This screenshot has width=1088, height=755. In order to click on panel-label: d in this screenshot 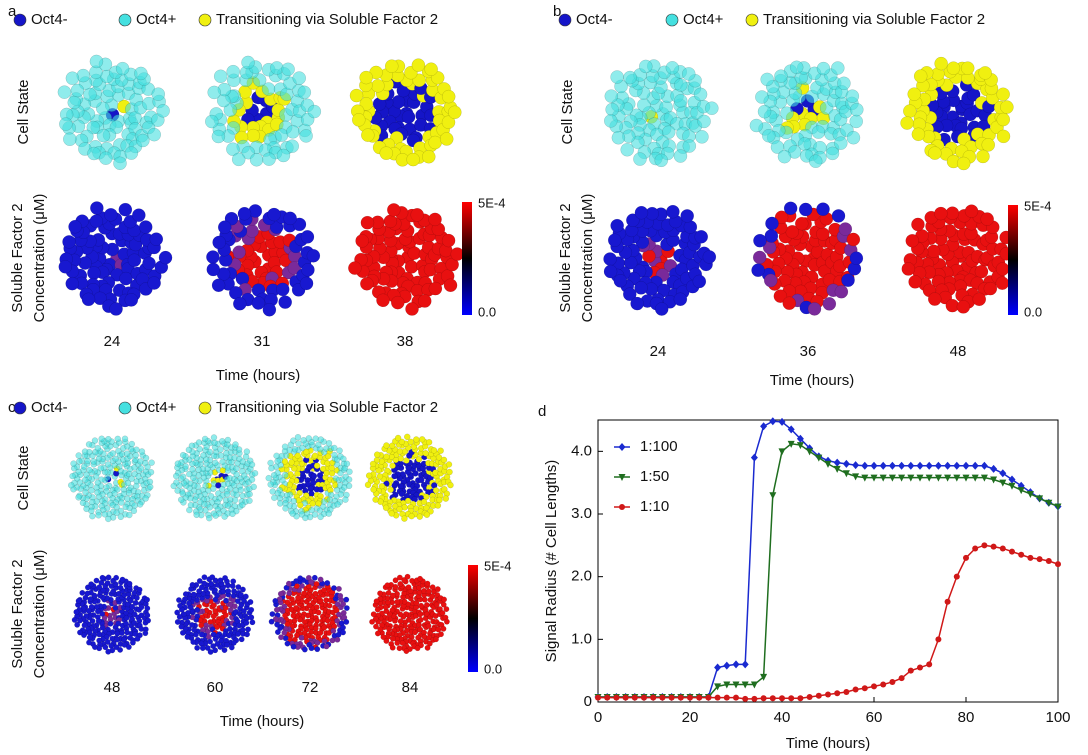, I will do `click(542, 411)`.